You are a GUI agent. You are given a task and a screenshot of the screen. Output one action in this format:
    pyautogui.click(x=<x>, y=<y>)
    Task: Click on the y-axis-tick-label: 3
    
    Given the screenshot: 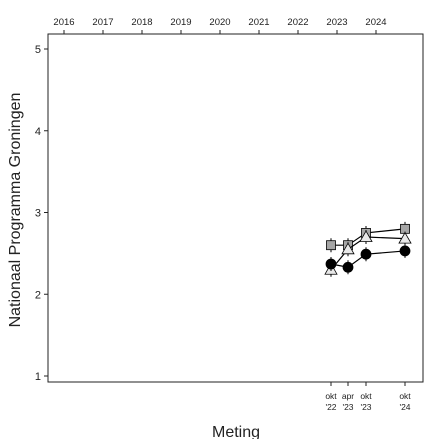 What is the action you would take?
    pyautogui.click(x=38, y=214)
    